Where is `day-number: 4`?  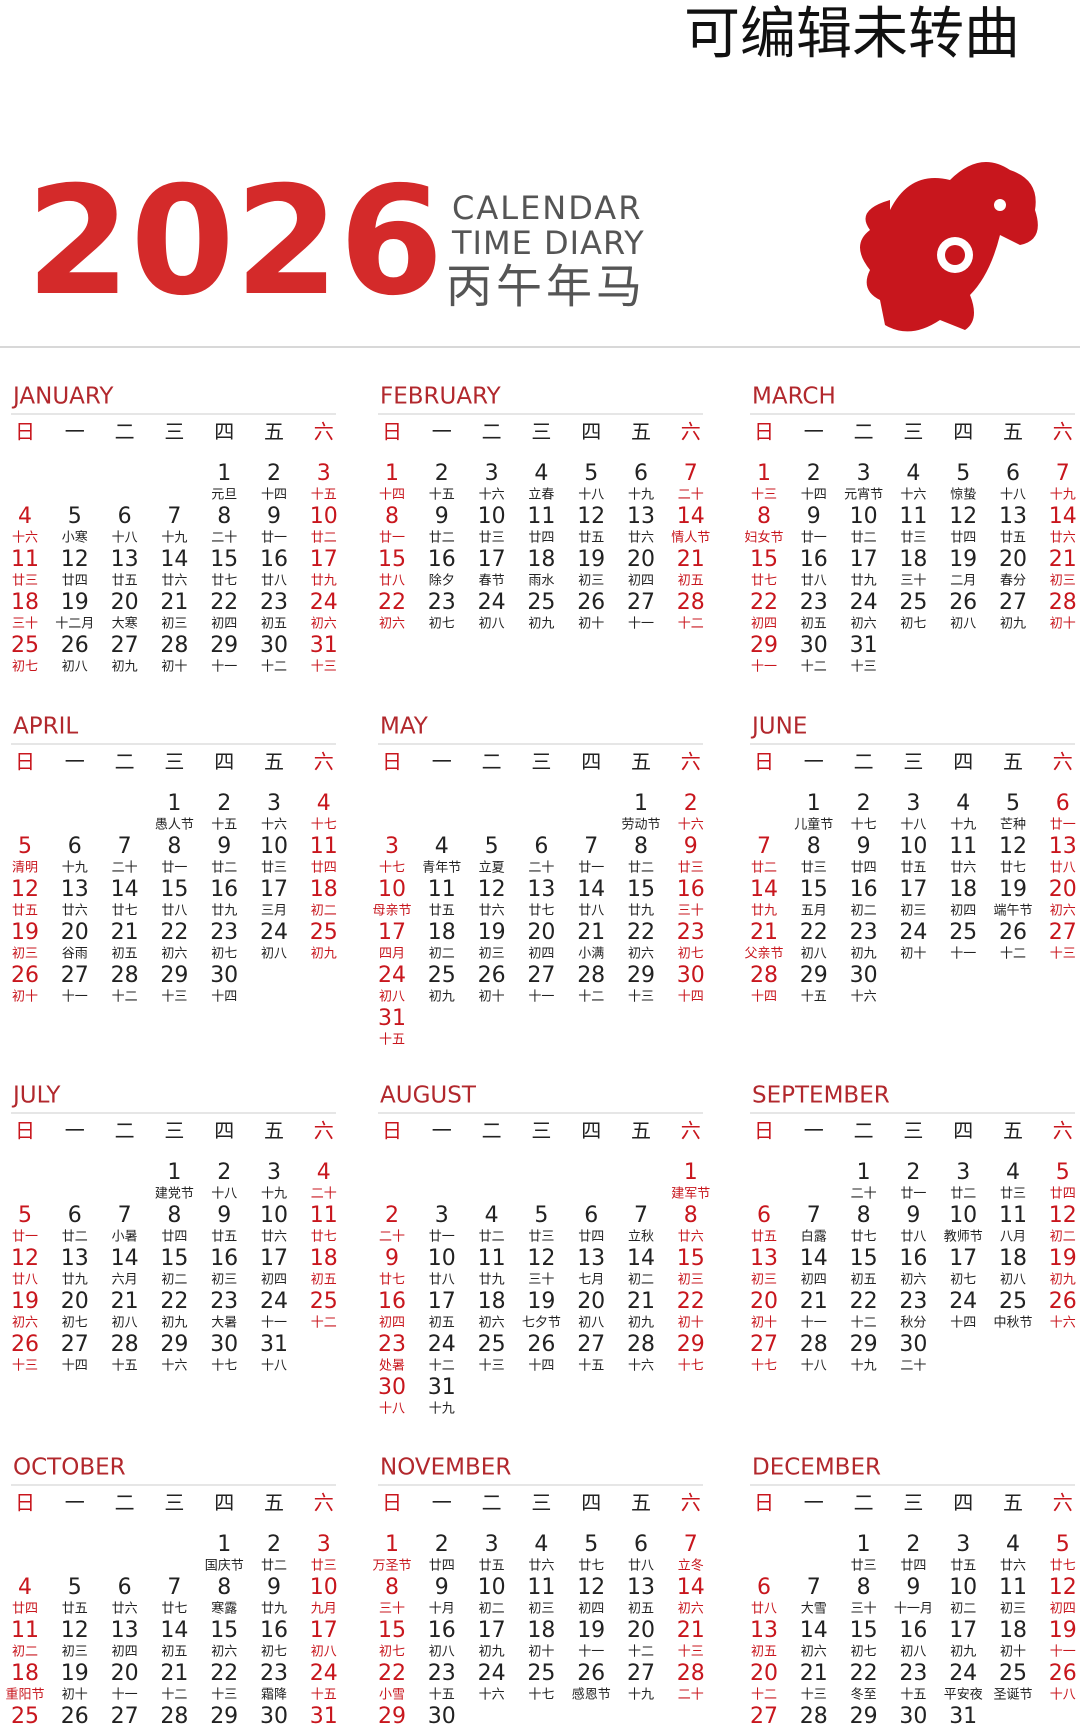
day-number: 4 is located at coordinates (1013, 1544).